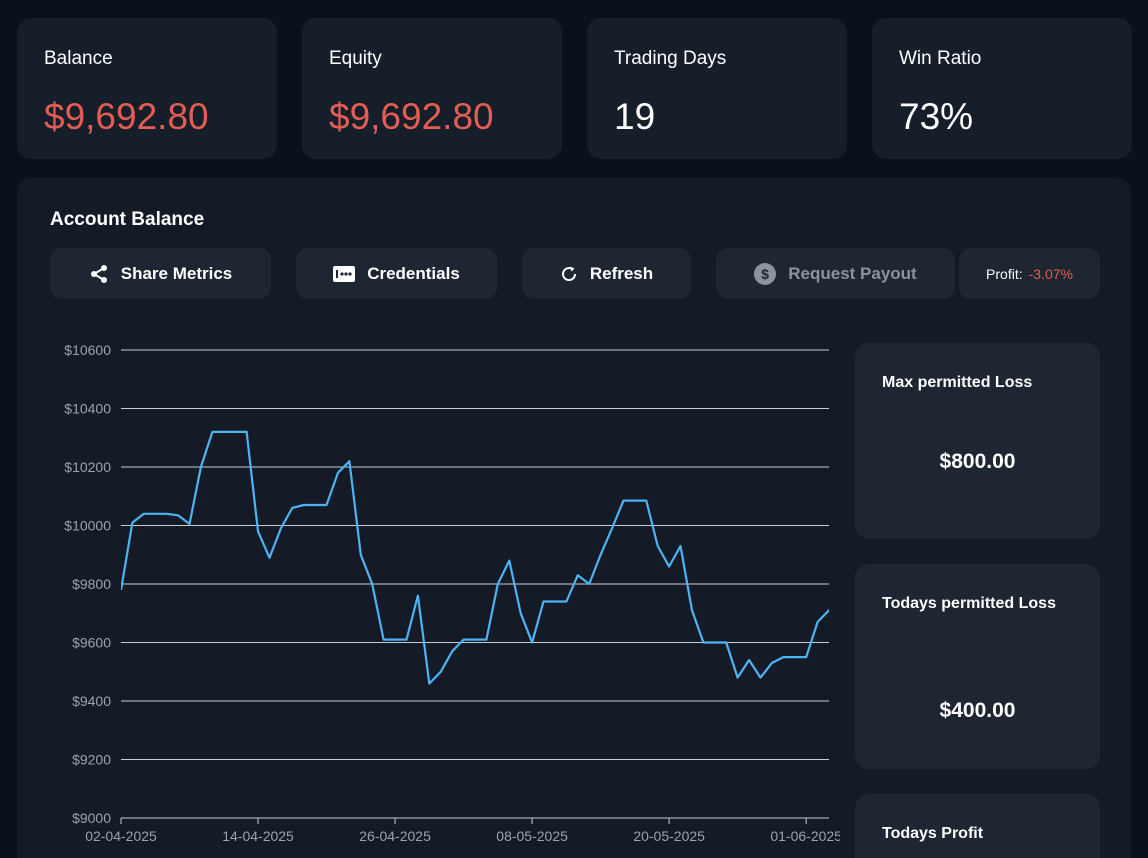 This screenshot has width=1148, height=858. Describe the element at coordinates (147, 88) in the screenshot. I see `stat-card-balance: Balance $9,692.80` at that location.